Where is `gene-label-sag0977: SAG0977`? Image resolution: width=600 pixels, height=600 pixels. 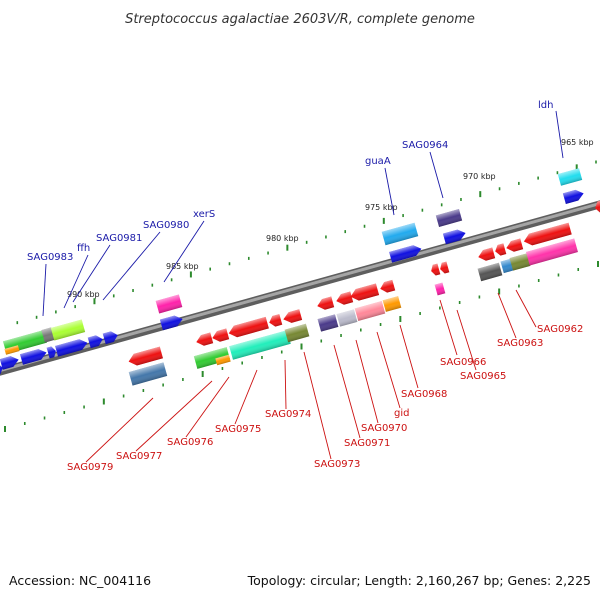
gene-label-sag0977: SAG0977 is located at coordinates (139, 456).